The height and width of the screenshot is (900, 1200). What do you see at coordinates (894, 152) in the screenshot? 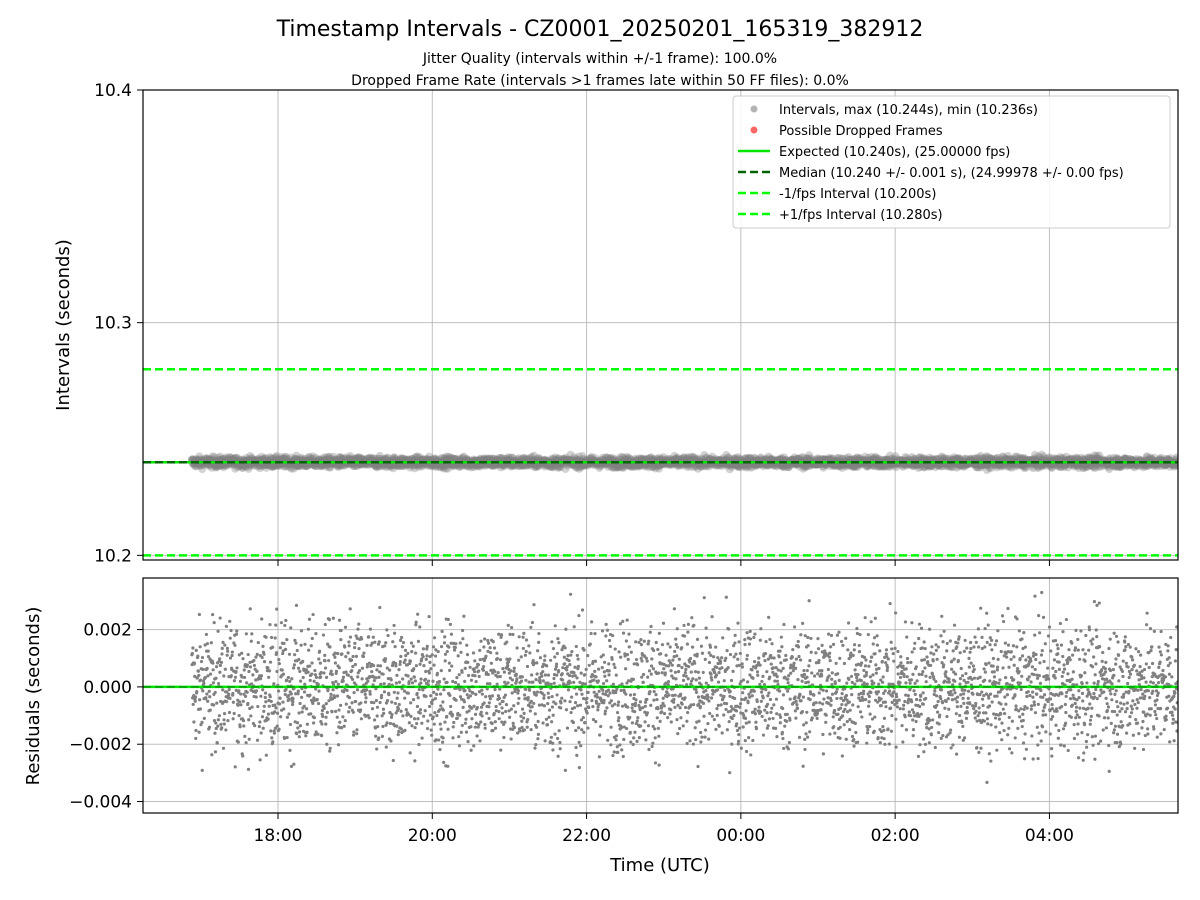
I see `legend-expected-label: Expected (10.240s), (25.00000 fps)` at bounding box center [894, 152].